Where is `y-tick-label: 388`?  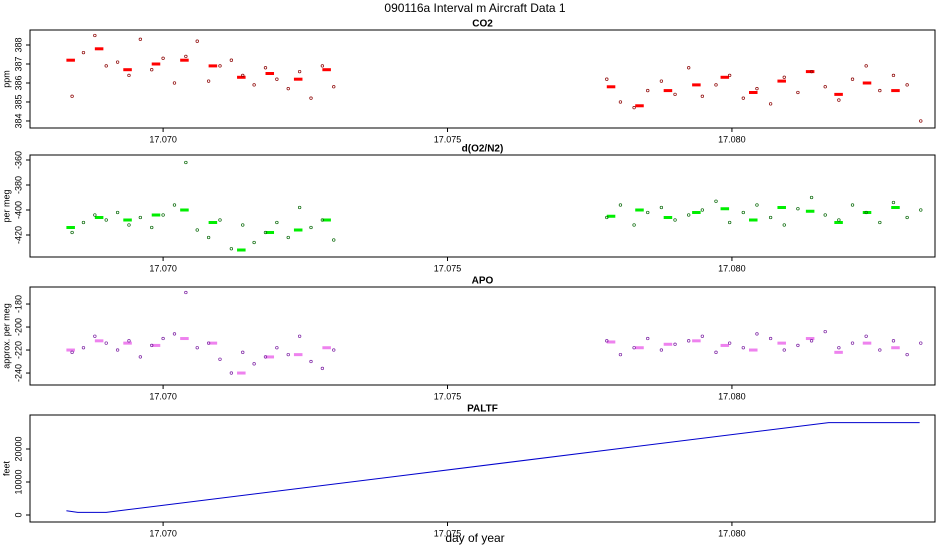
y-tick-label: 388 is located at coordinates (18, 44).